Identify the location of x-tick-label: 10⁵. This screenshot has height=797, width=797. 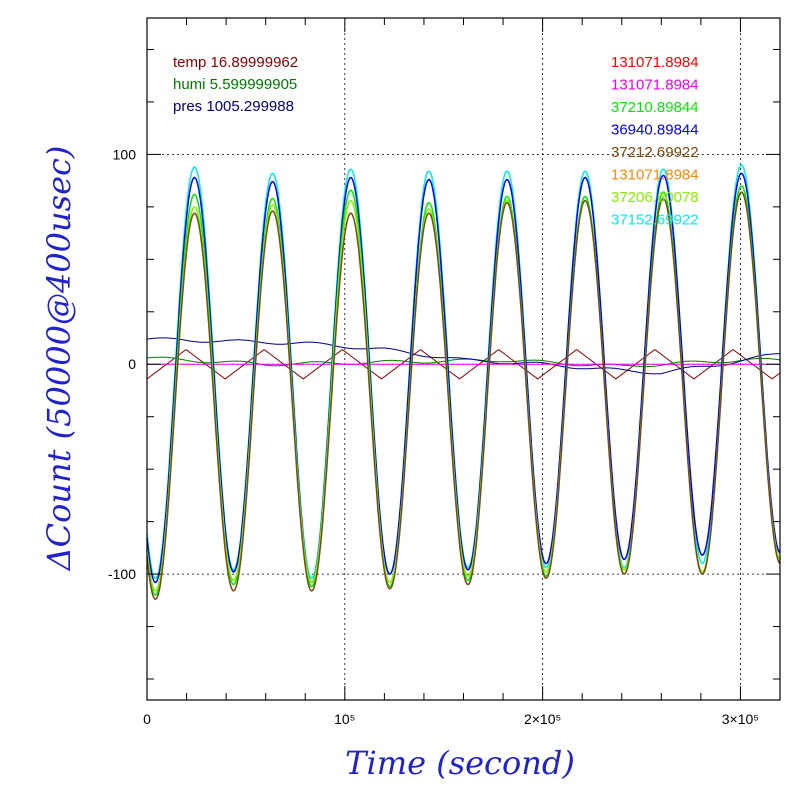
(344, 719).